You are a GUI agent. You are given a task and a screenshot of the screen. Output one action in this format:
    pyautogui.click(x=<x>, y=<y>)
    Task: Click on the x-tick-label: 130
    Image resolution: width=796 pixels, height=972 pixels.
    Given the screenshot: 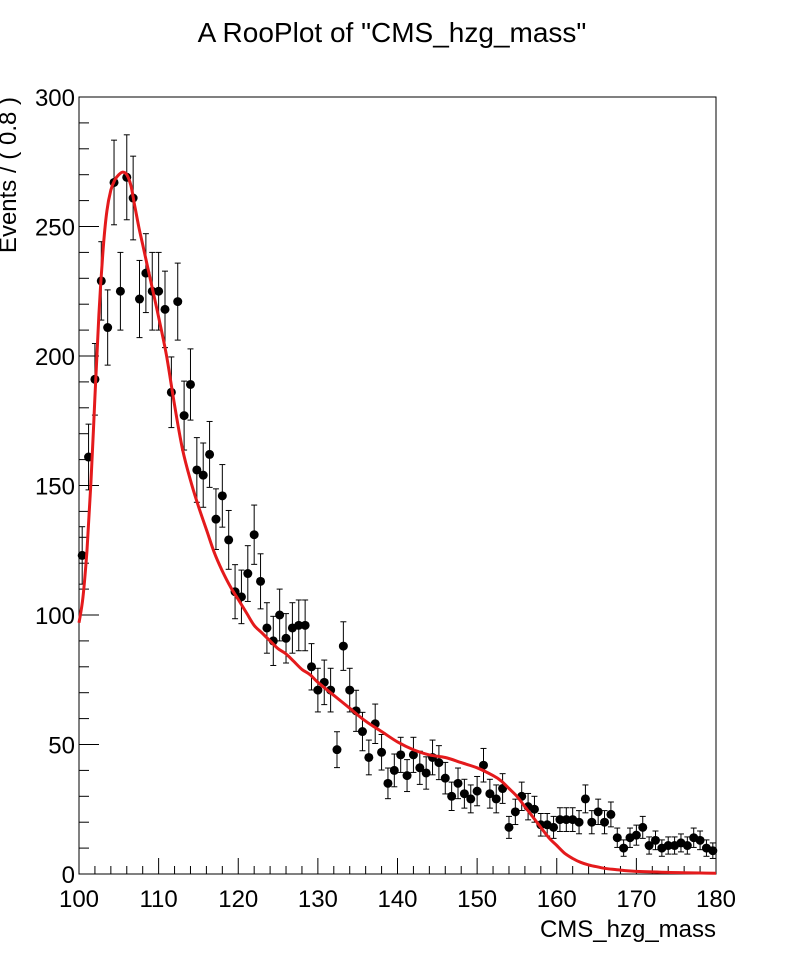 What is the action you would take?
    pyautogui.click(x=318, y=899)
    